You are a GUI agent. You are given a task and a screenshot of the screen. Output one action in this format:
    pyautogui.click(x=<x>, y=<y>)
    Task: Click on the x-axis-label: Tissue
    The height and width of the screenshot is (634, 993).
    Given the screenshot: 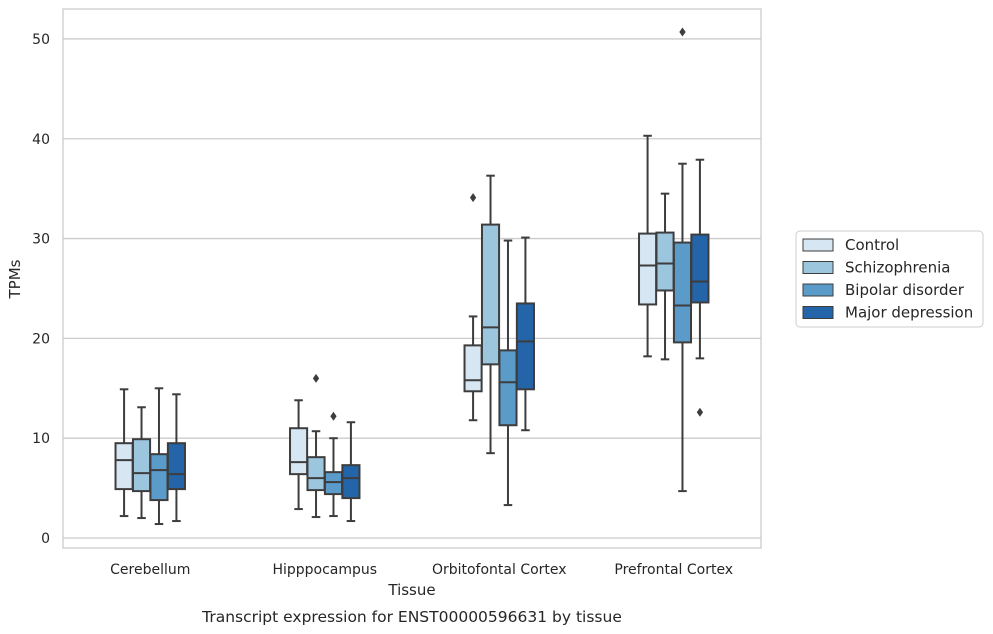 What is the action you would take?
    pyautogui.click(x=411, y=590)
    